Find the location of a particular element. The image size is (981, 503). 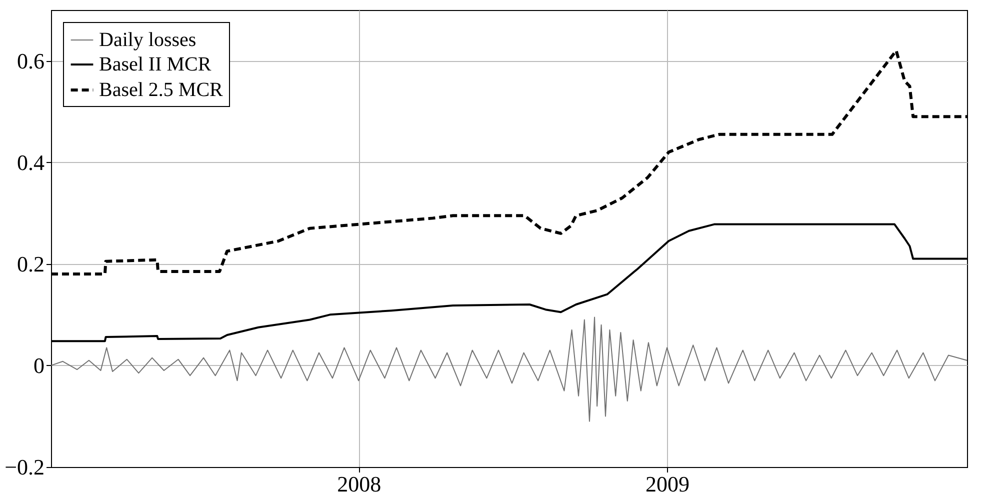

y-tick-label: 0.2 is located at coordinates (30, 263).